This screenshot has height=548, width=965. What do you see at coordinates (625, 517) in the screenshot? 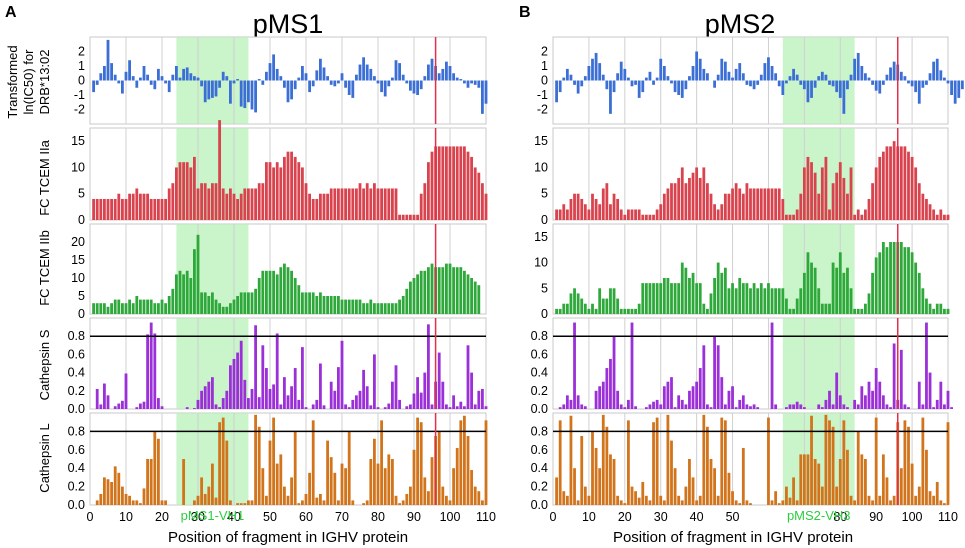
I see `xtick-label: 20` at bounding box center [625, 517].